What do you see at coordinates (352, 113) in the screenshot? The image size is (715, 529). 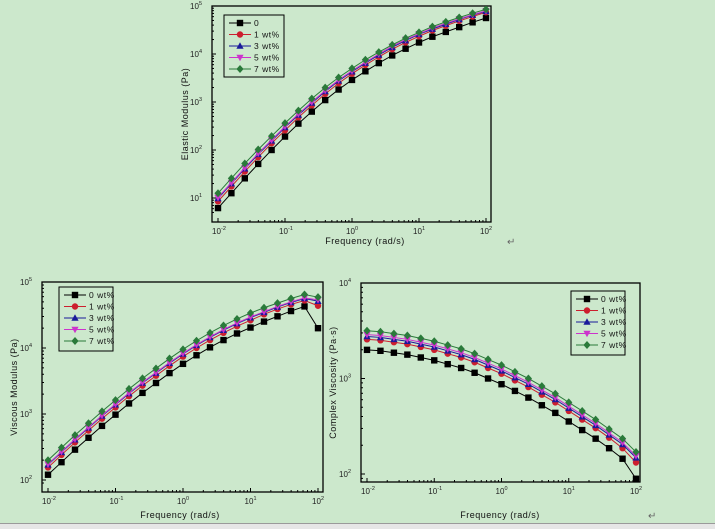 I see `series-0-wt` at bounding box center [352, 113].